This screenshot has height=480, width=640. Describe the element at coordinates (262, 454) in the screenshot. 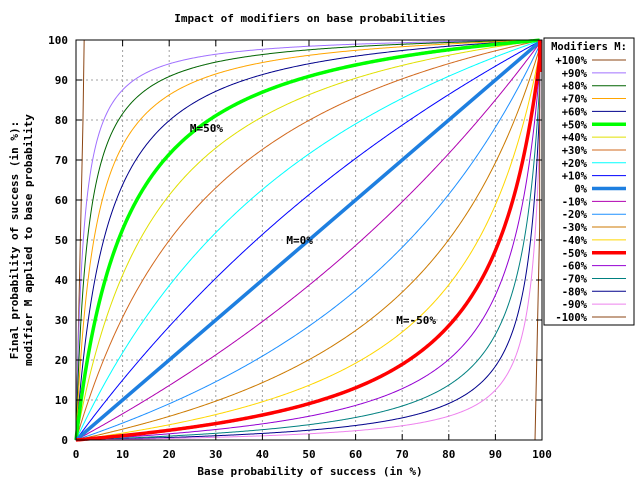

I see `x-tick-label: 40` at that location.